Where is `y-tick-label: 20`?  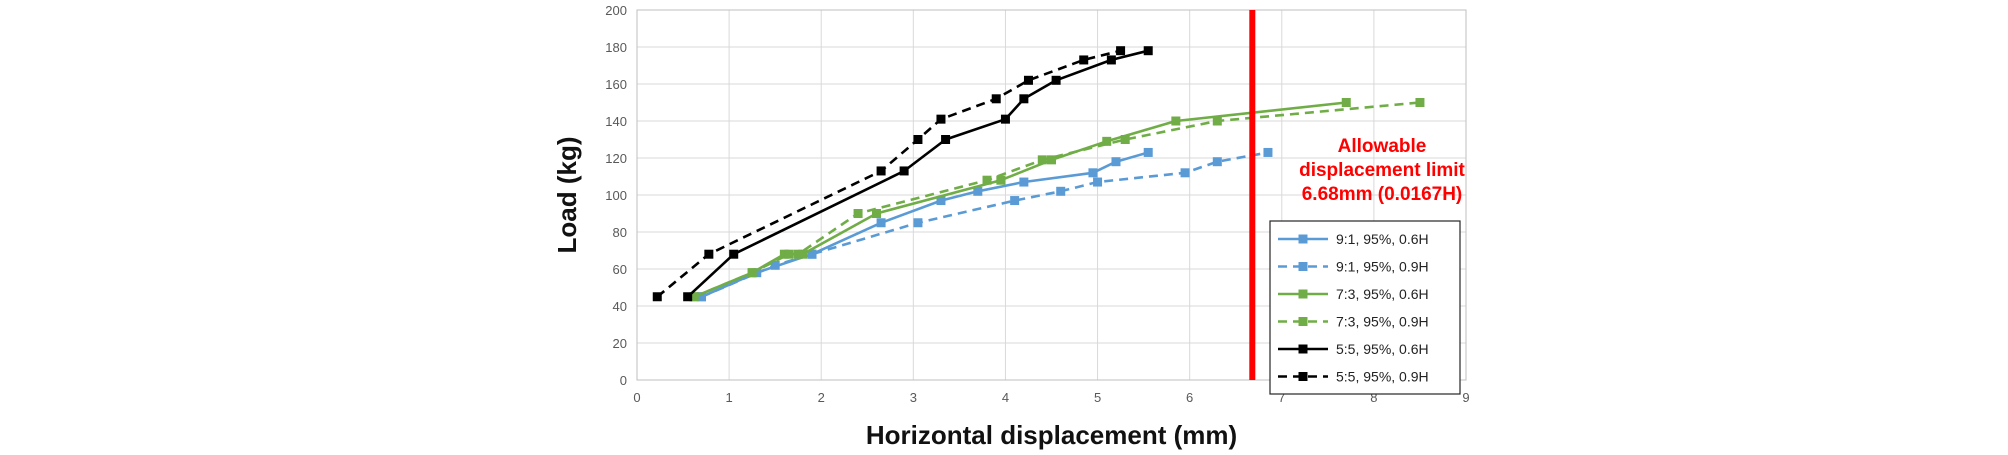 y-tick-label: 20 is located at coordinates (620, 343).